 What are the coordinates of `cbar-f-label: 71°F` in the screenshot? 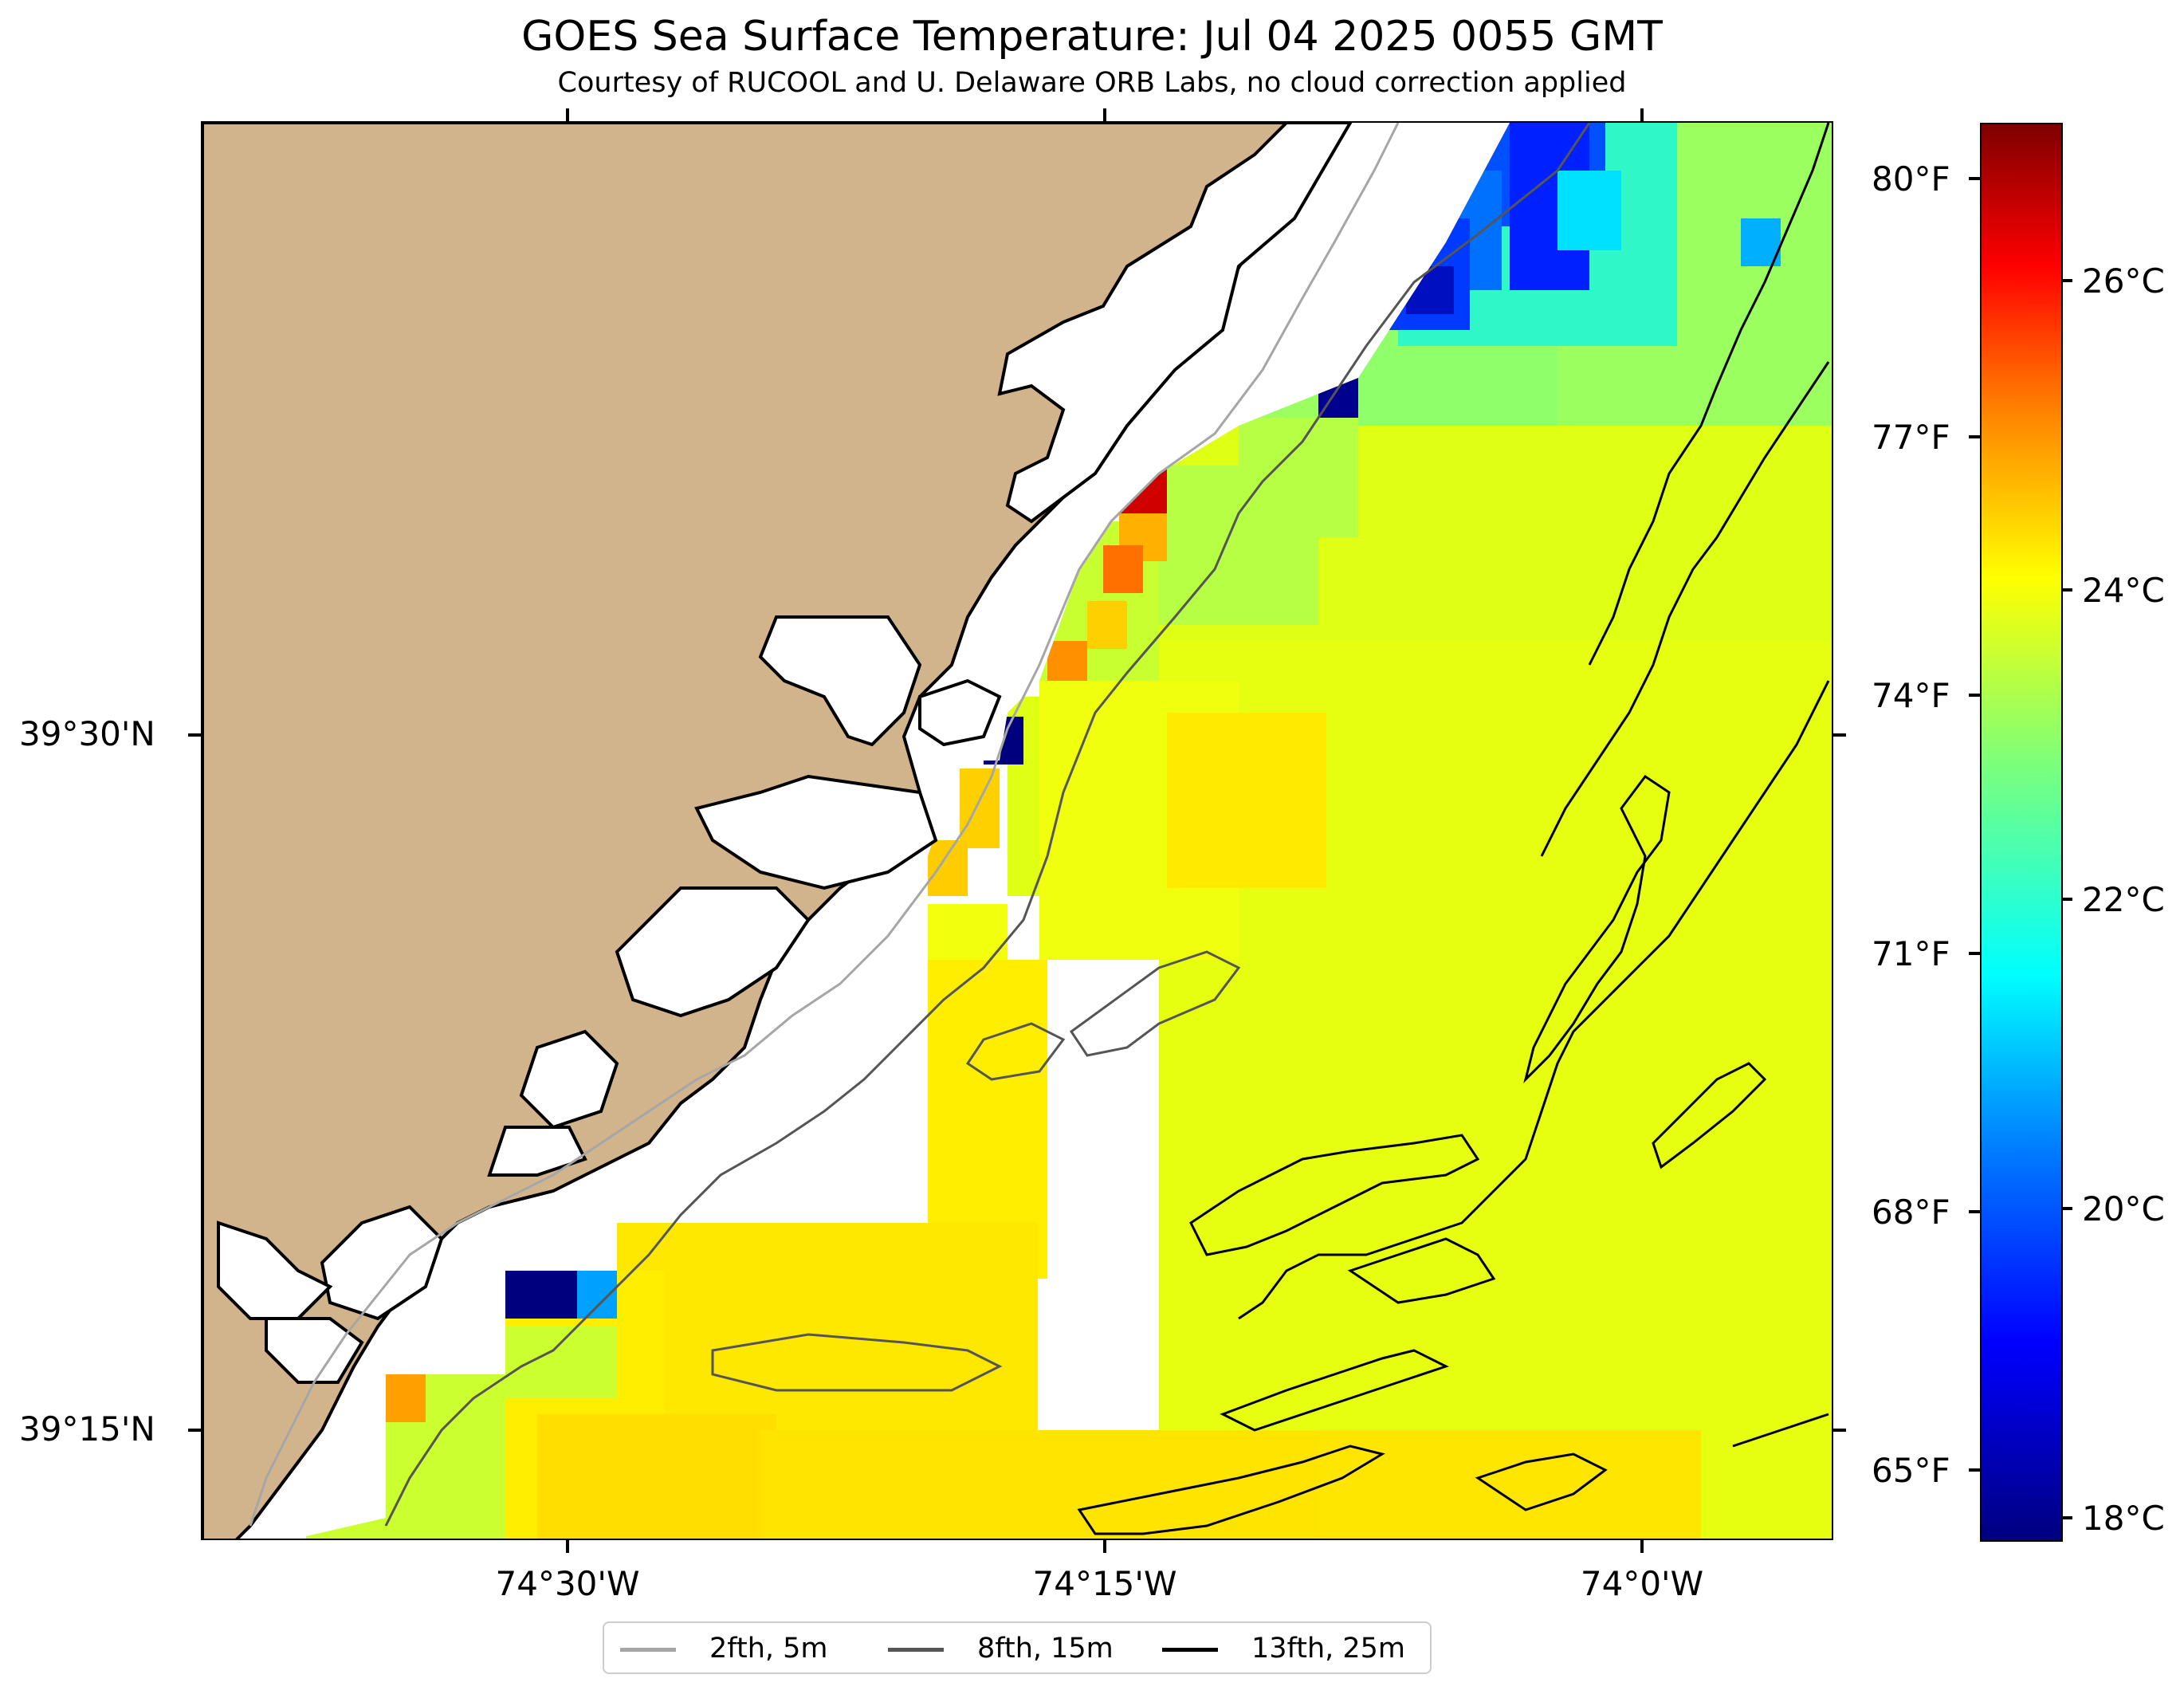 It's located at (1911, 954).